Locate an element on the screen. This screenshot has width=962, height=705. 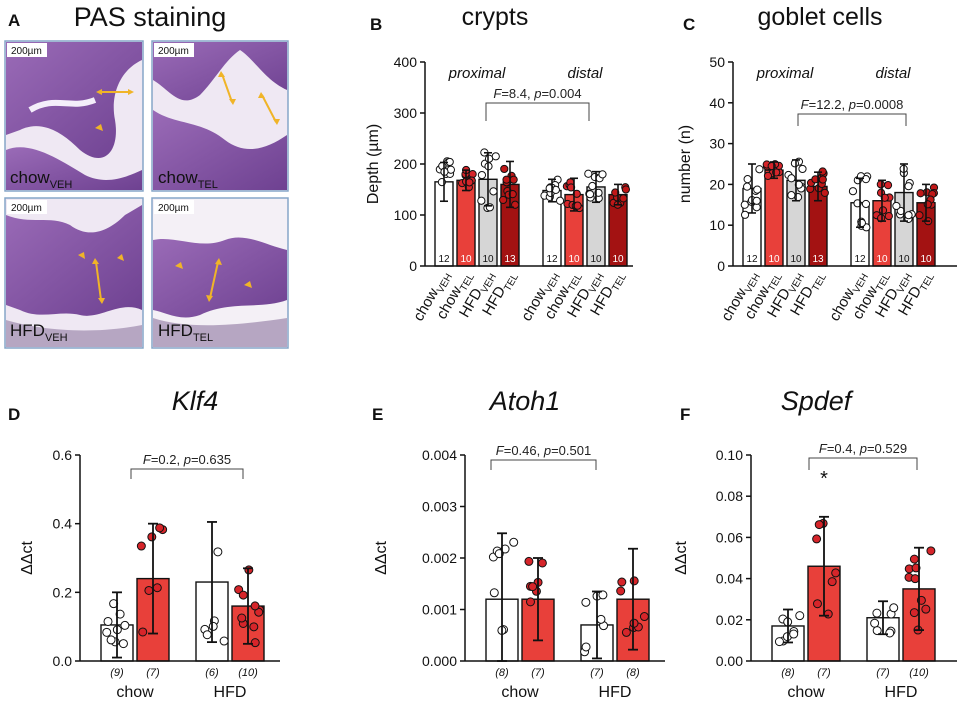
panel-letter: E is located at coordinates (377, 414).